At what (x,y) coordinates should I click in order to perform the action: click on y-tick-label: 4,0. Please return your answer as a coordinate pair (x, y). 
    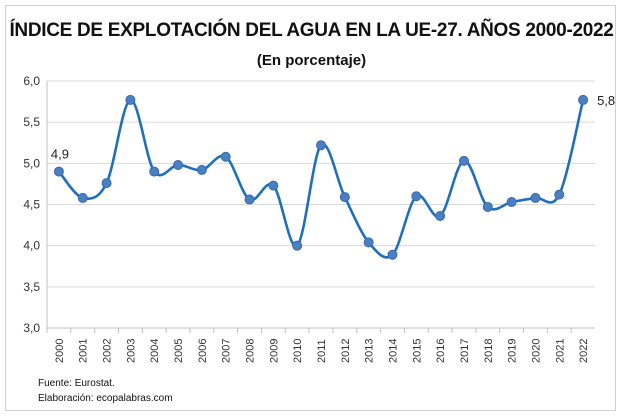
    Looking at the image, I should click on (31, 246).